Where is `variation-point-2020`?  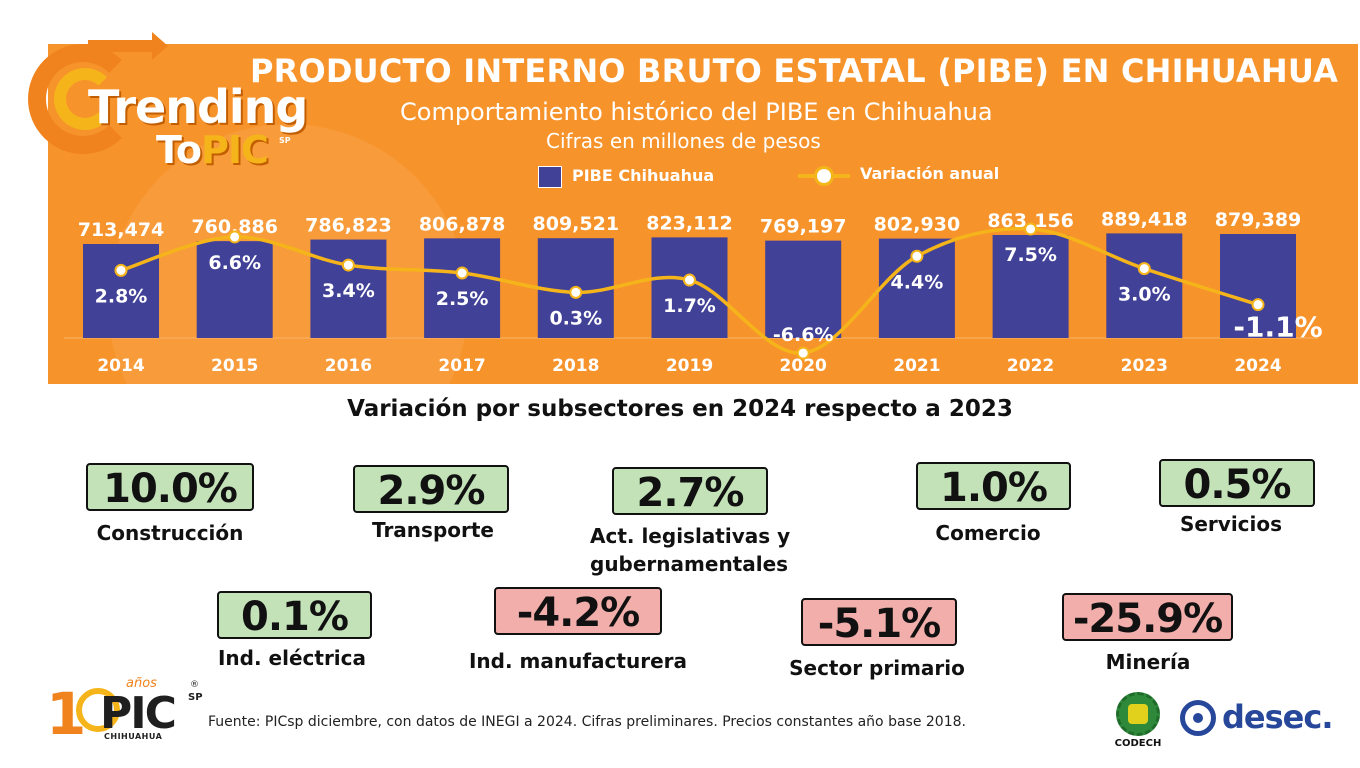 variation-point-2020 is located at coordinates (803, 353).